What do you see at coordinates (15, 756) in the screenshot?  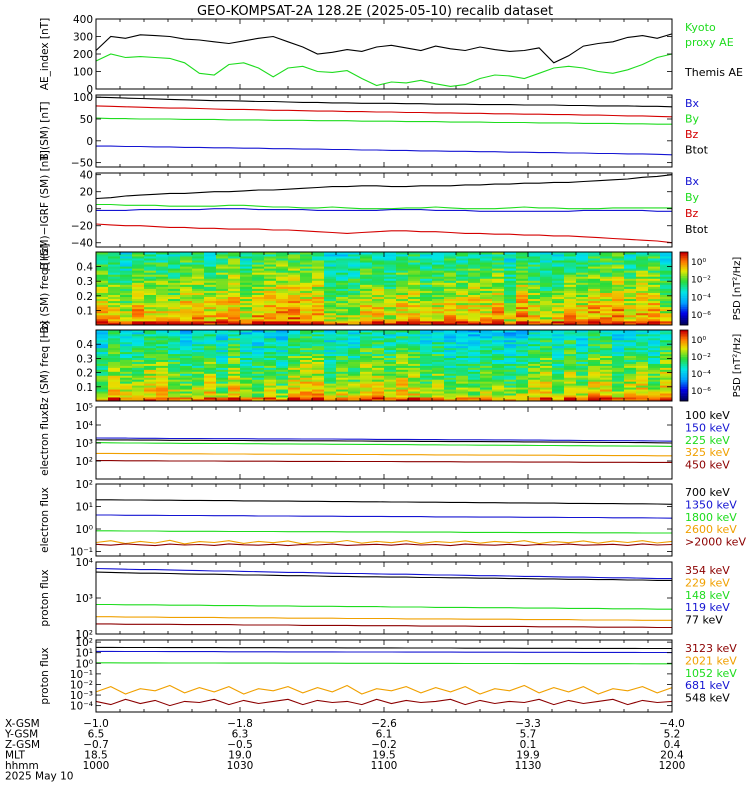 I see `footer-row-label: MLT` at bounding box center [15, 756].